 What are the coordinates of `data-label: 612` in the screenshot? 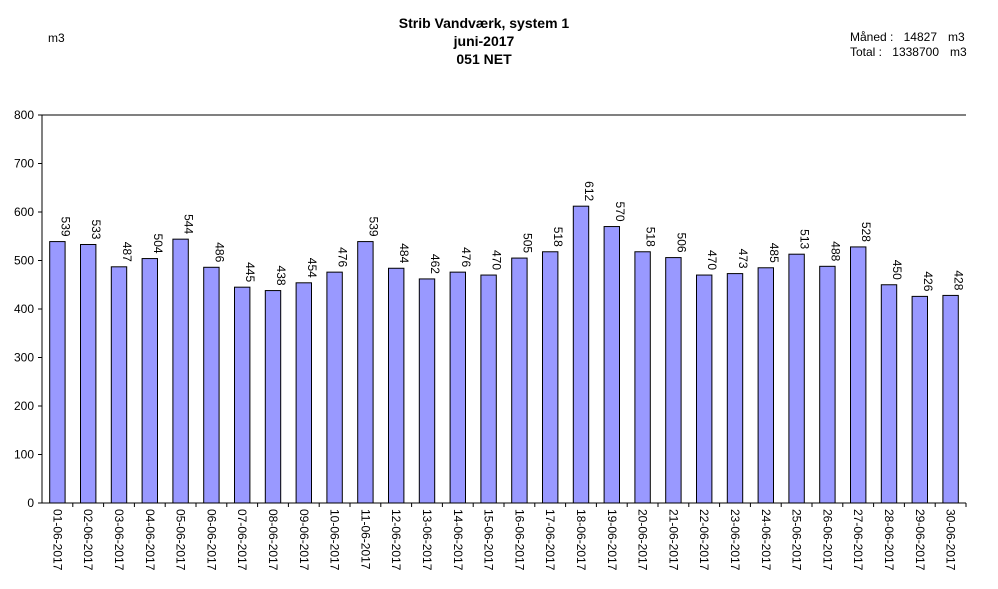 It's located at (589, 191).